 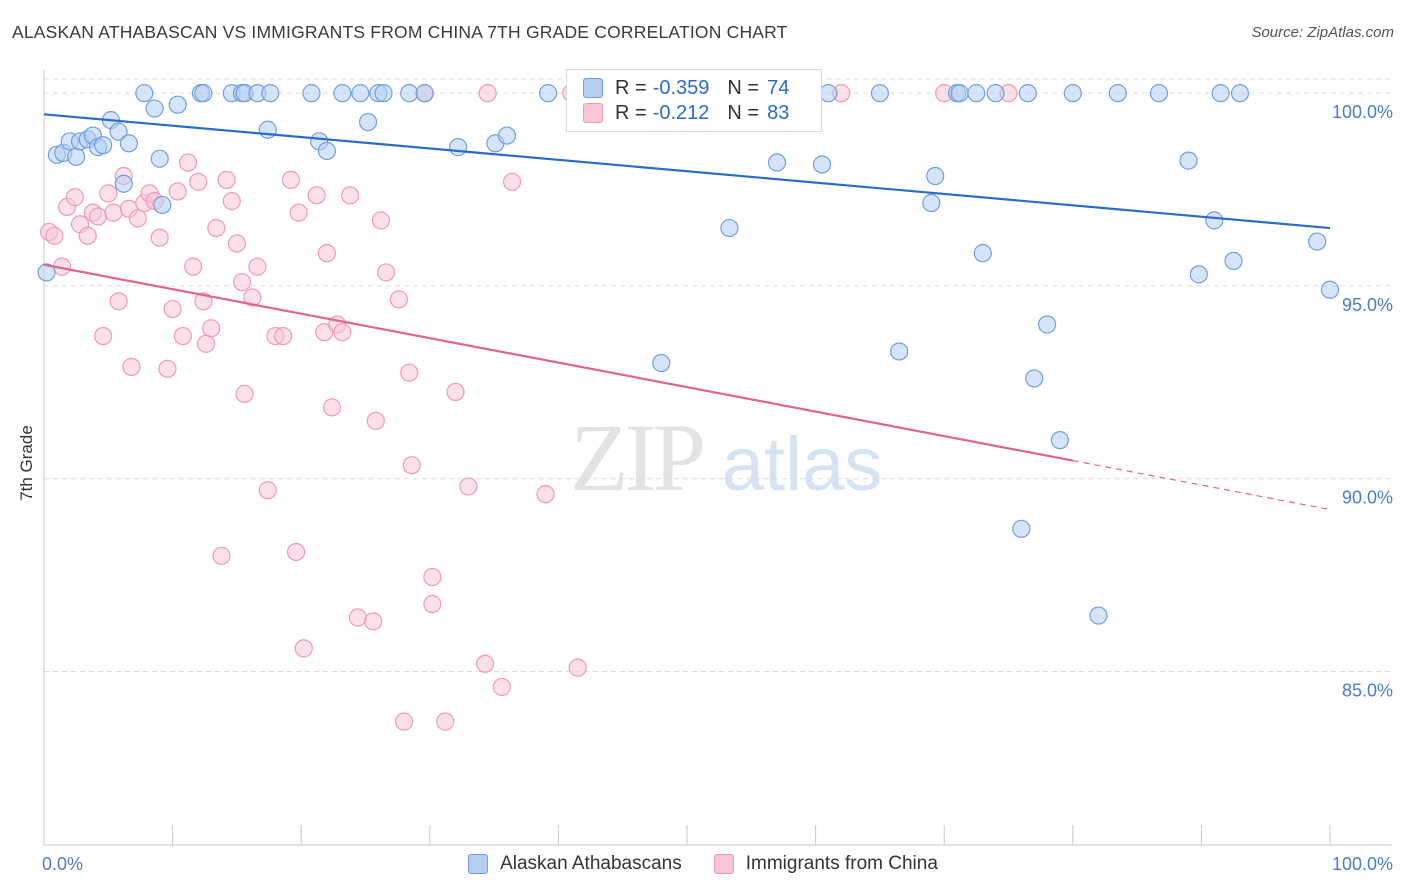 I want to click on y-tick-label: 100.0%, so click(x=1362, y=112).